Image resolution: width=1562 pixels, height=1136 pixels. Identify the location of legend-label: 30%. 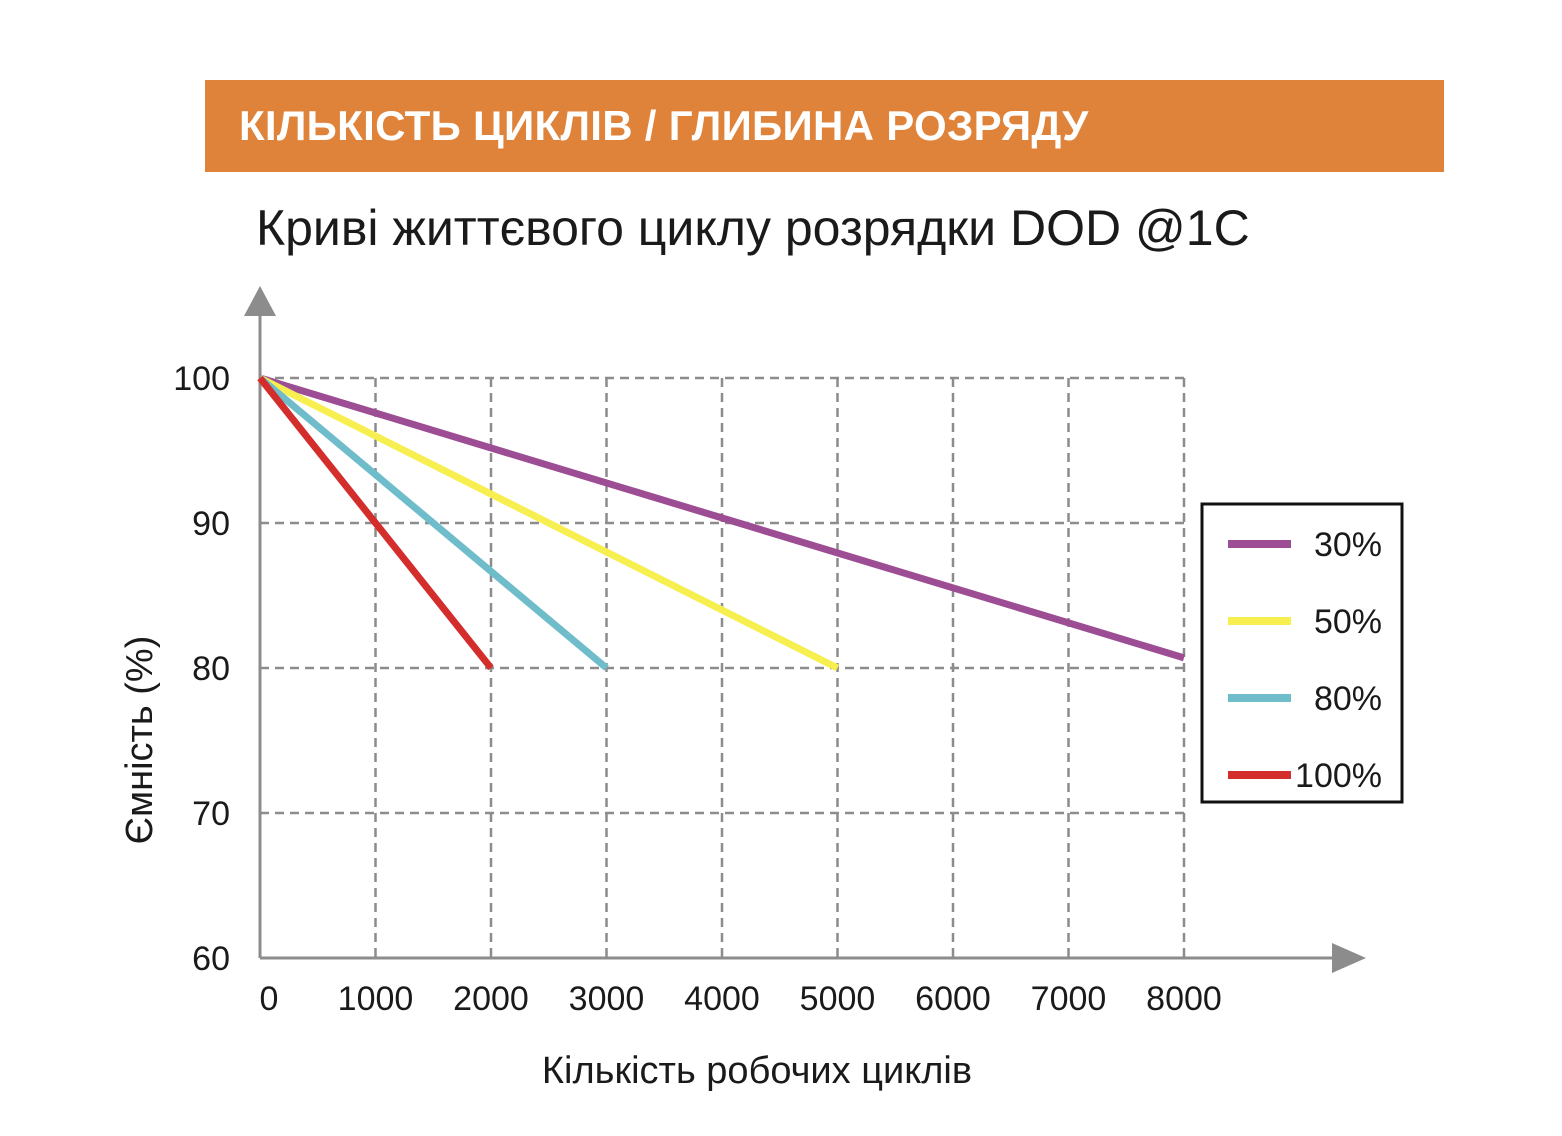
(1348, 545).